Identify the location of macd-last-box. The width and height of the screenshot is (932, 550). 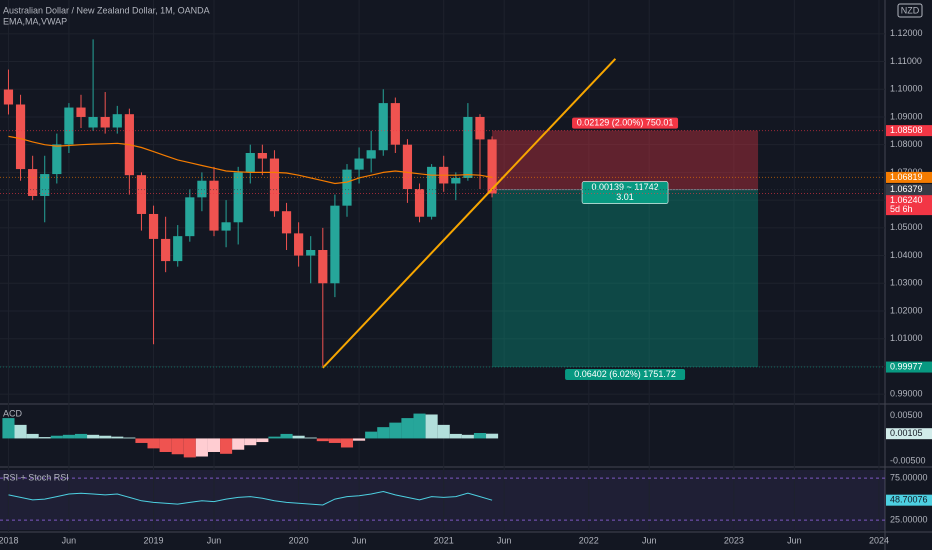
(909, 434).